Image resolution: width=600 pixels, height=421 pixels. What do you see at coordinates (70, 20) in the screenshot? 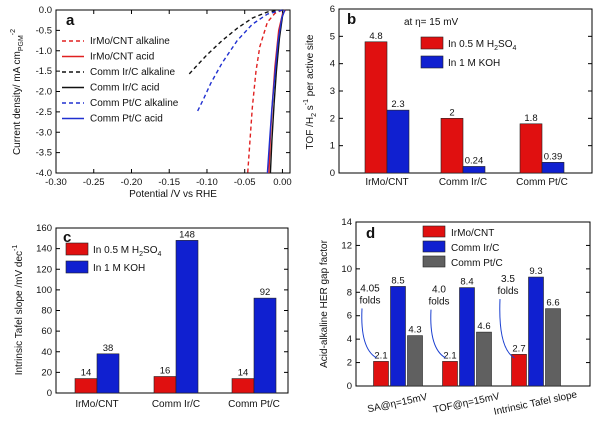
I see `panel-a-label: a` at bounding box center [70, 20].